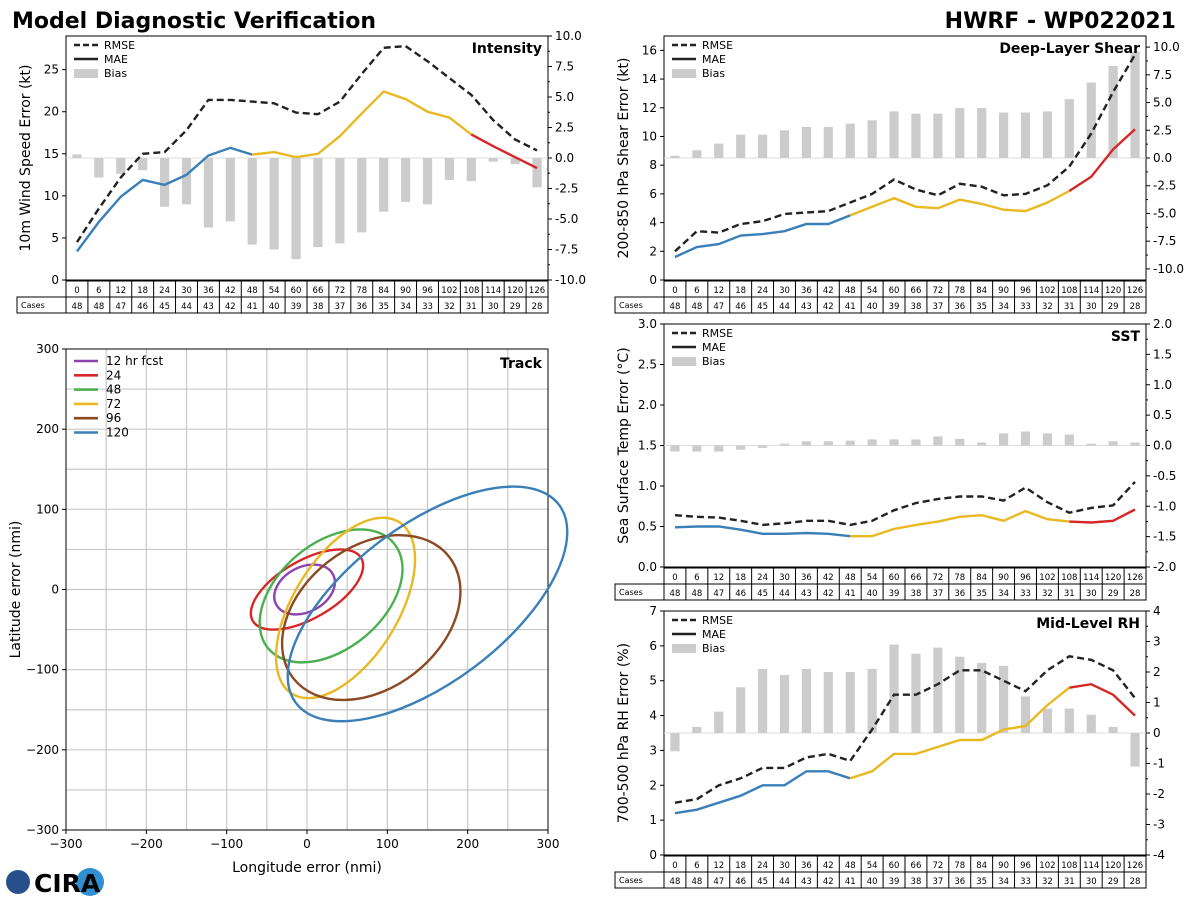 The width and height of the screenshot is (1200, 900). Describe the element at coordinates (872, 578) in the screenshot. I see `sst-lead-time: 54` at that location.